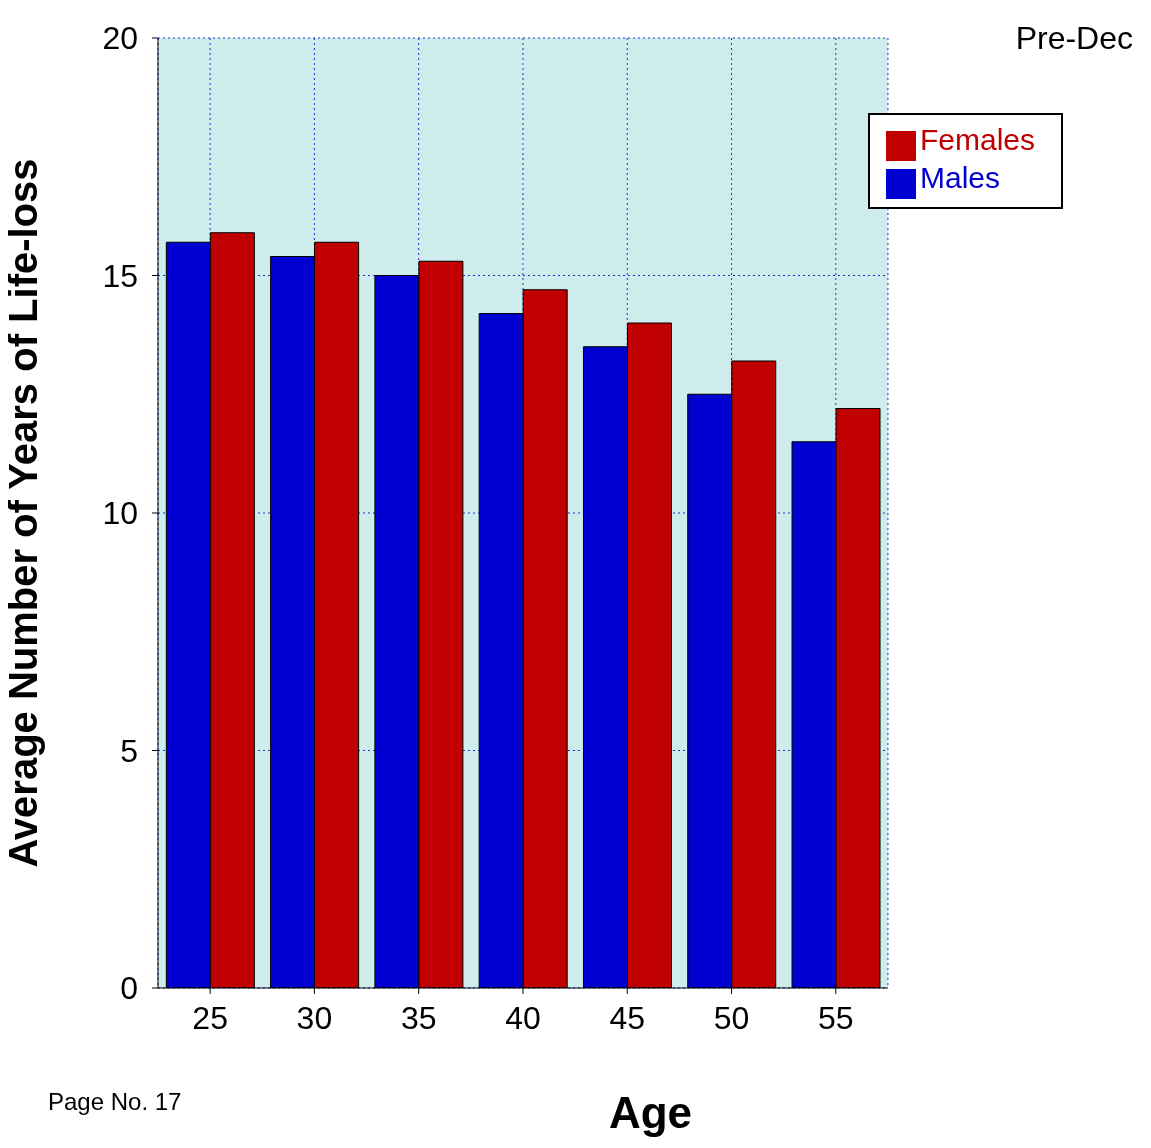  I want to click on x-tick-label: 30, so click(314, 1017).